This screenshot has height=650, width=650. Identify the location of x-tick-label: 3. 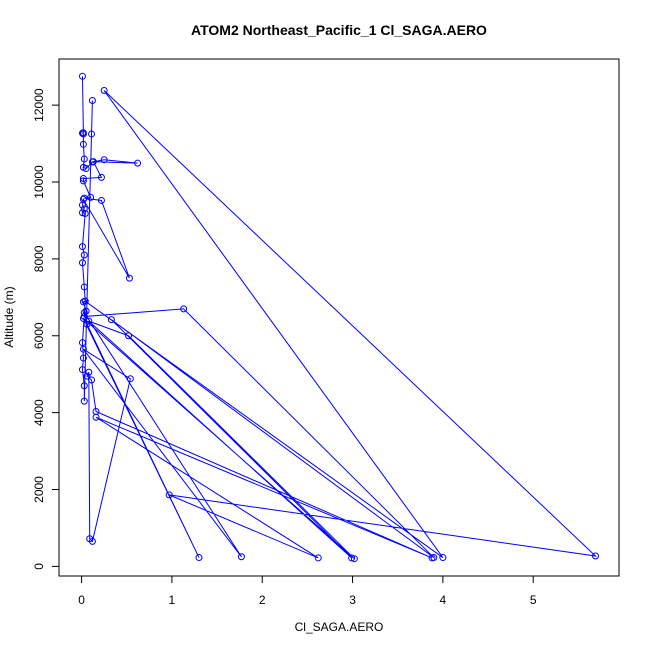
(352, 600).